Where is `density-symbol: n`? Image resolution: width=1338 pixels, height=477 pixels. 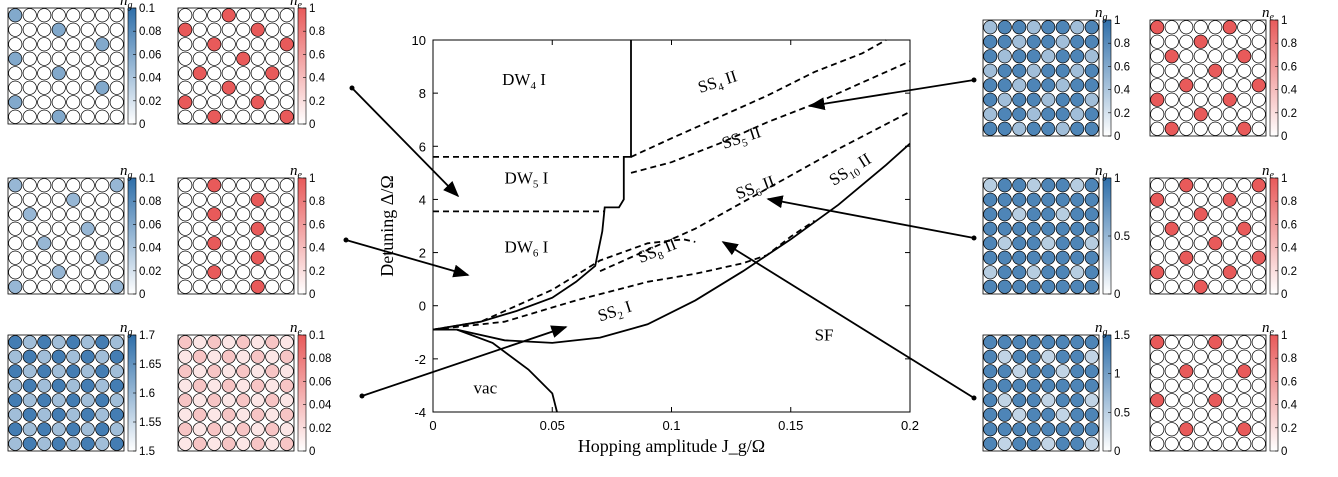
density-symbol: n is located at coordinates (1099, 328).